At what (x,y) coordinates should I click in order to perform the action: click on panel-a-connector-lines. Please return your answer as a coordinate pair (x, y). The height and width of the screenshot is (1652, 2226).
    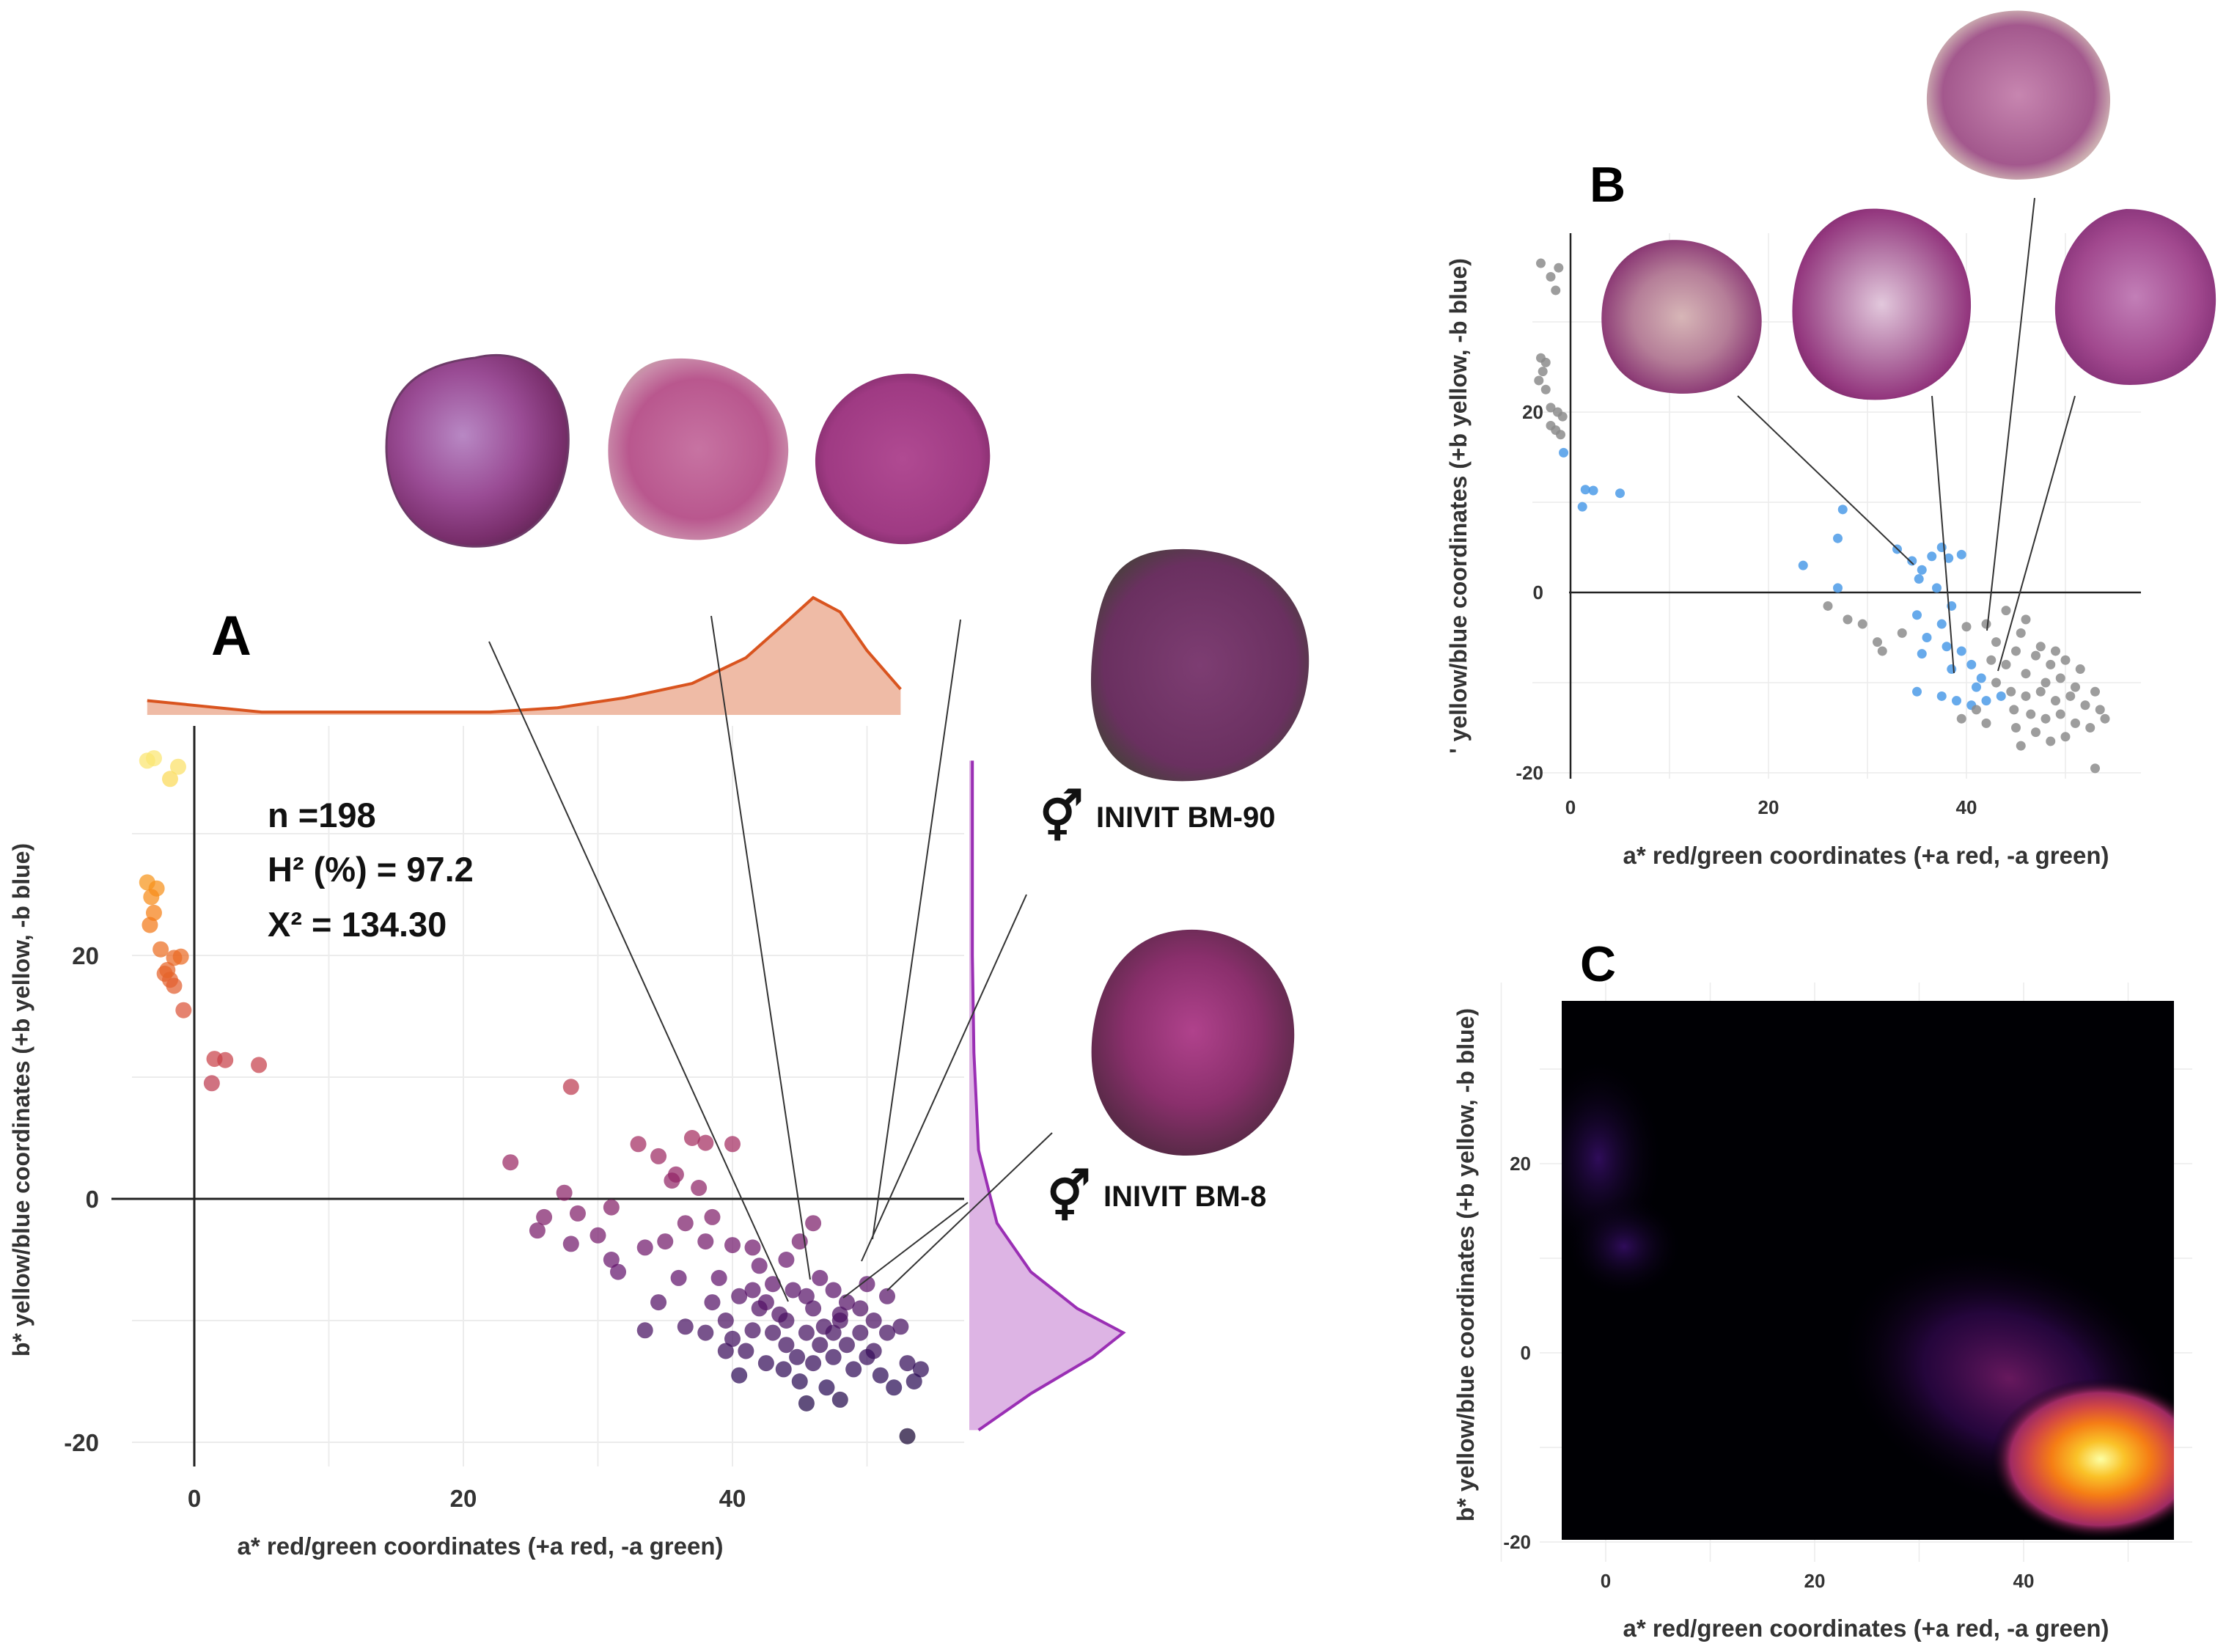
    Looking at the image, I should click on (770, 959).